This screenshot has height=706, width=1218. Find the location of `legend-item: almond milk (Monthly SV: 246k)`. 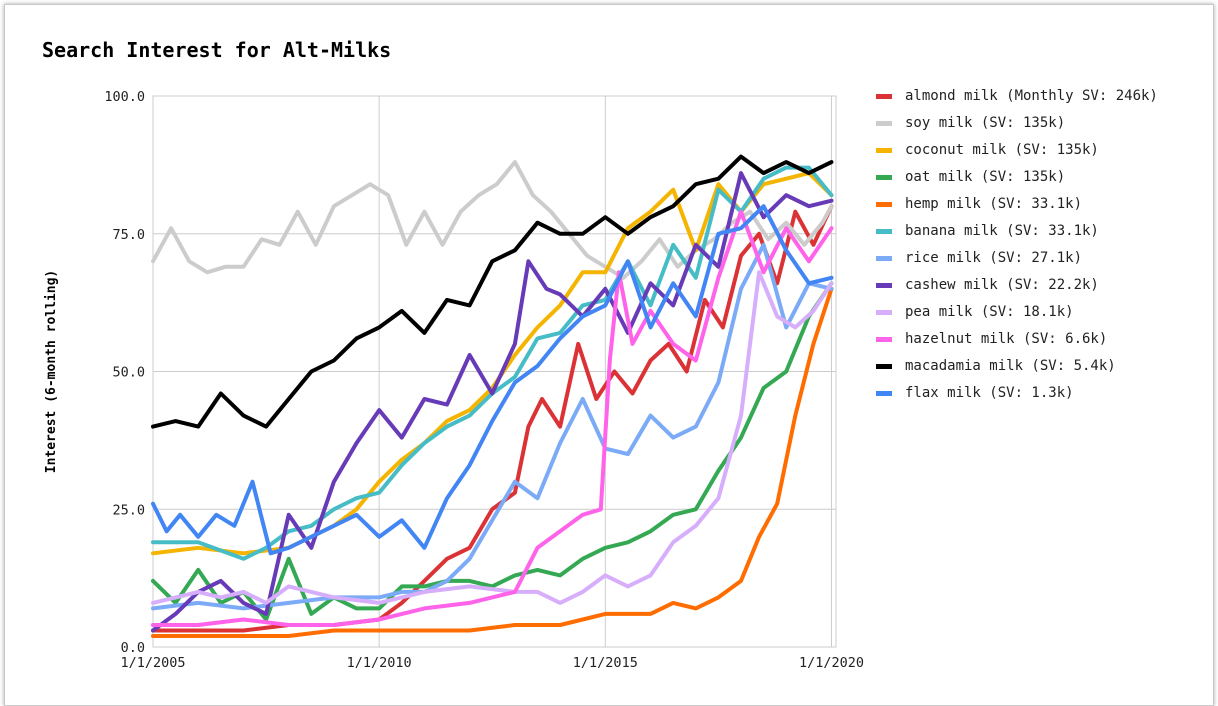

legend-item: almond milk (Monthly SV: 246k) is located at coordinates (1026, 96).